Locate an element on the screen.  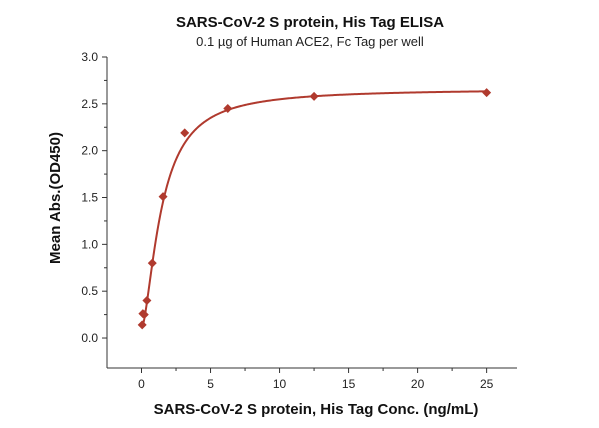
x-tick-label: 25 is located at coordinates (487, 384).